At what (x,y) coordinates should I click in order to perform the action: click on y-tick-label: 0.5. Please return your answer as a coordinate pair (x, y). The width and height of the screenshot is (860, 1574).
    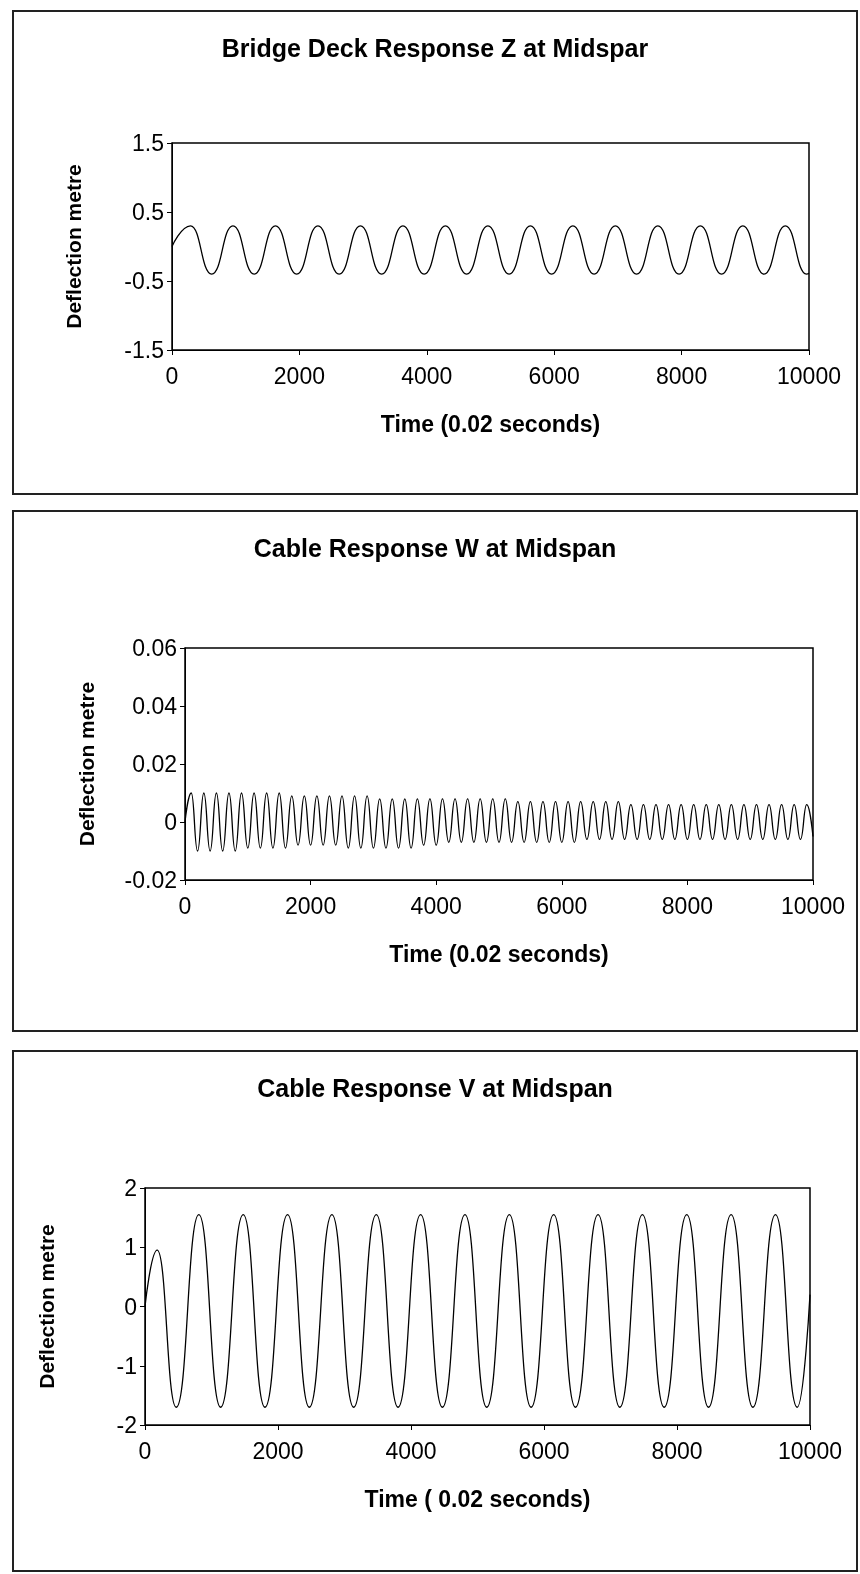
    Looking at the image, I should click on (148, 212).